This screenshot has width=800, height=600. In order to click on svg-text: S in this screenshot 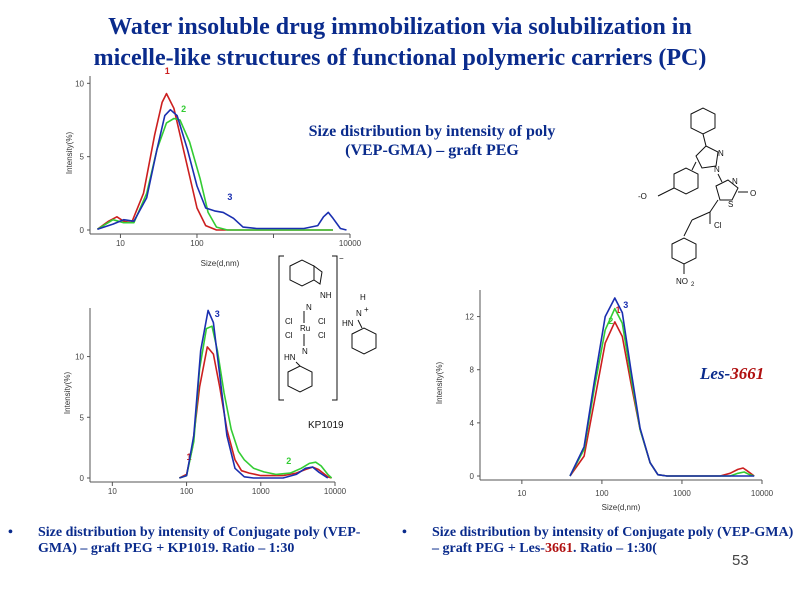, I will do `click(730, 204)`.